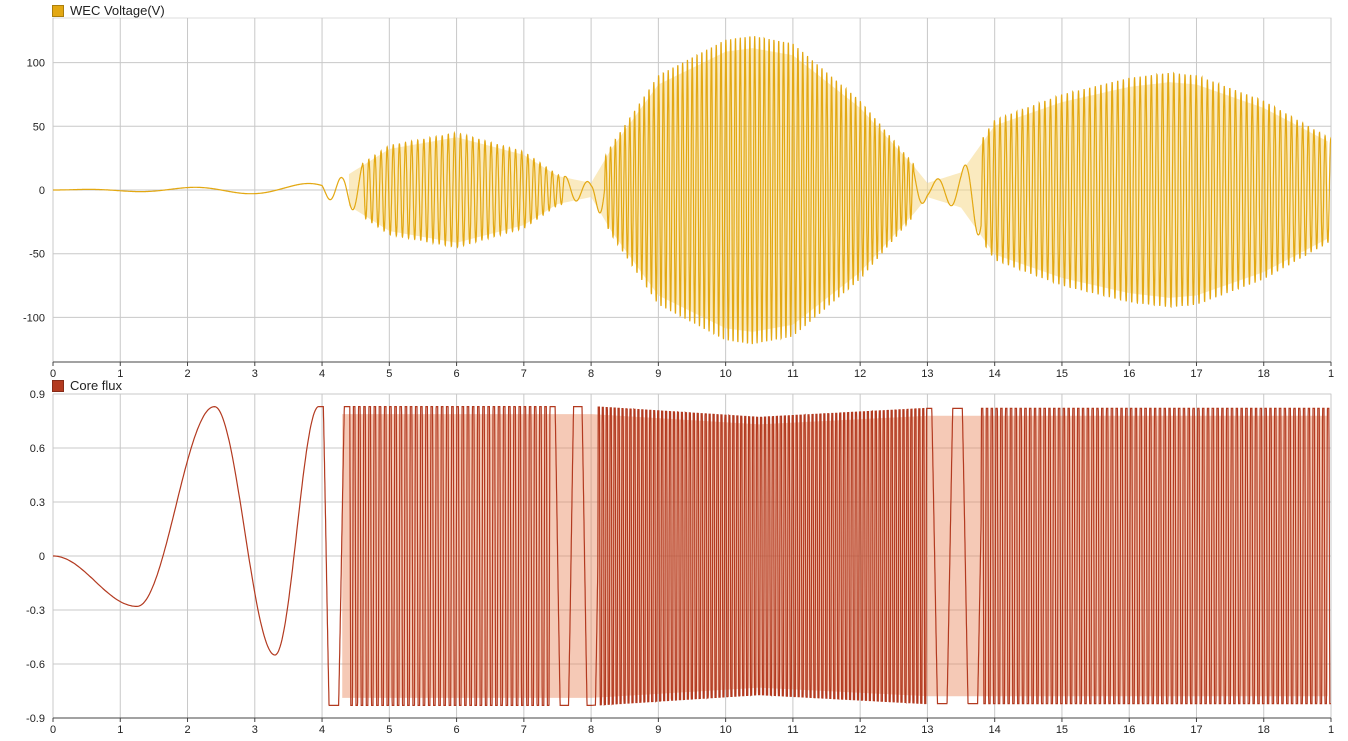 The width and height of the screenshot is (1348, 741). Describe the element at coordinates (58, 10) in the screenshot. I see `legend-swatch-voltage` at that location.